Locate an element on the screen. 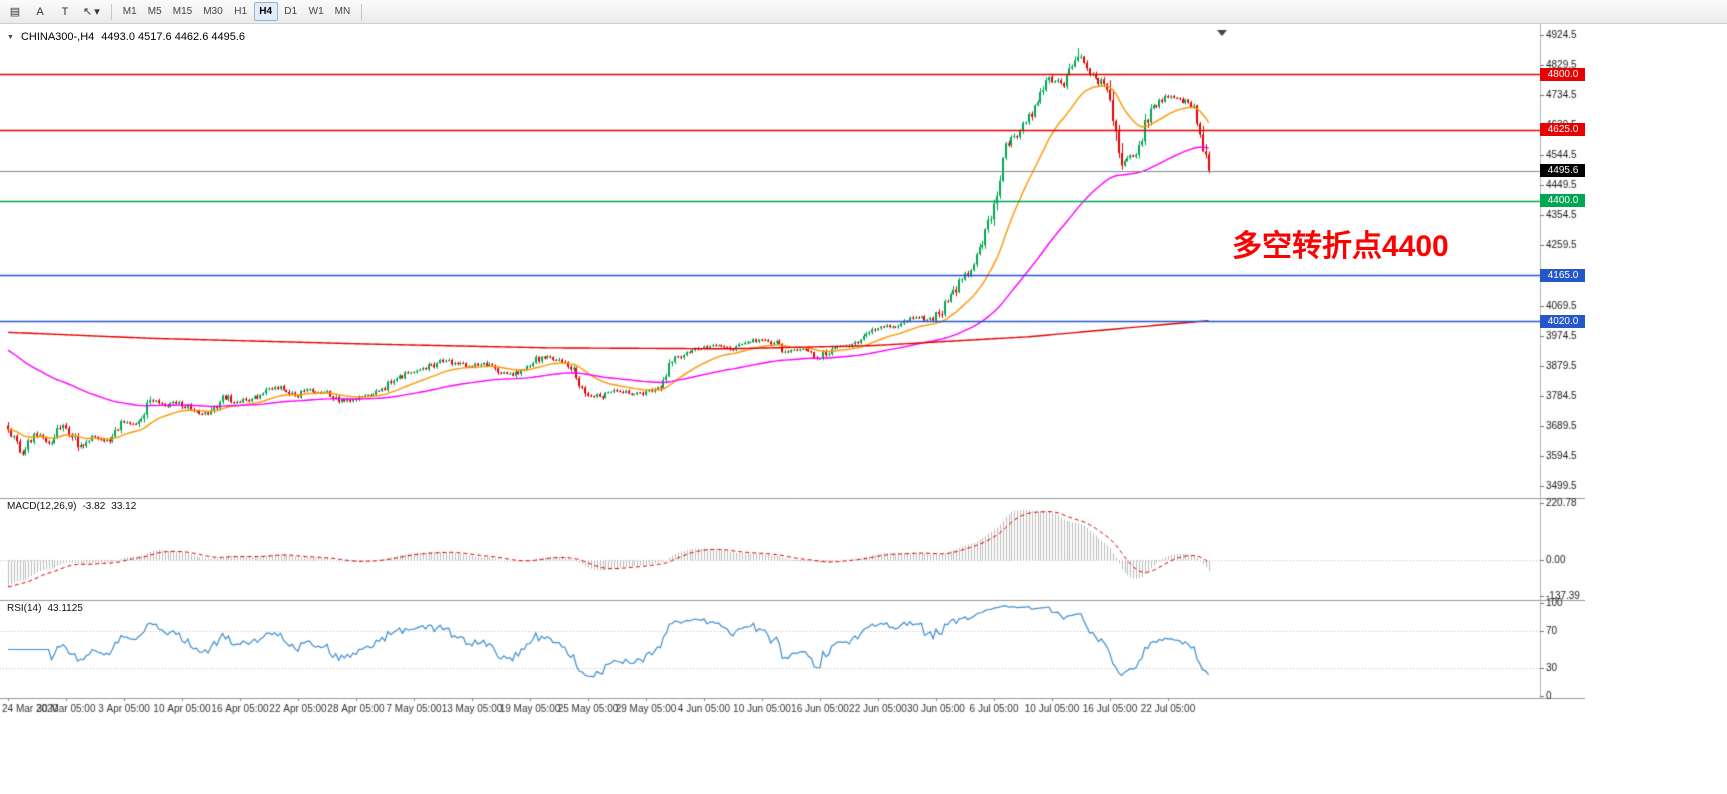 The image size is (1727, 794). timeframe-m30-button: M30 is located at coordinates (213, 11).